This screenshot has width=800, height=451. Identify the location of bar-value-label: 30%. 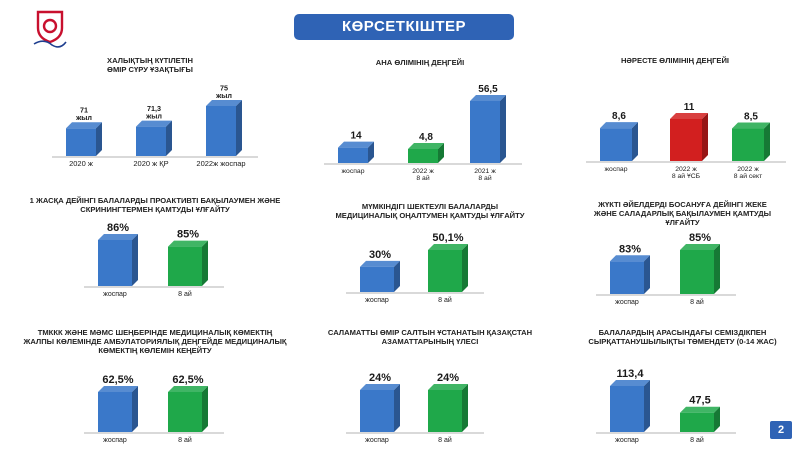
(380, 255).